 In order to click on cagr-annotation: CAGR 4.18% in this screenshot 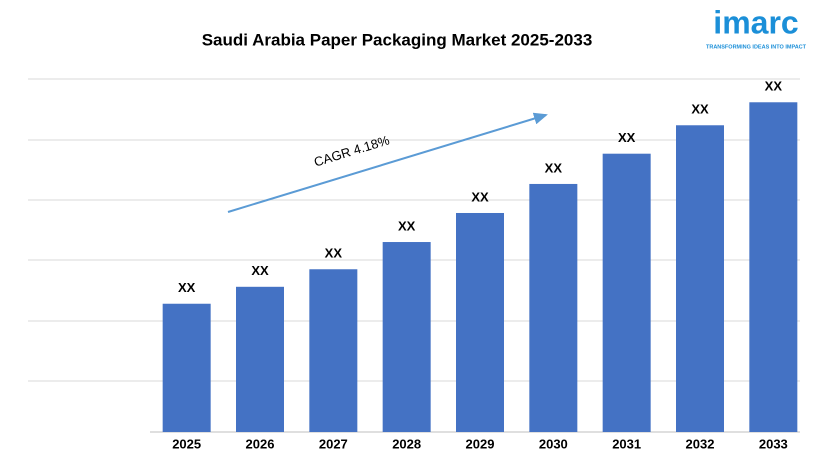, I will do `click(351, 150)`.